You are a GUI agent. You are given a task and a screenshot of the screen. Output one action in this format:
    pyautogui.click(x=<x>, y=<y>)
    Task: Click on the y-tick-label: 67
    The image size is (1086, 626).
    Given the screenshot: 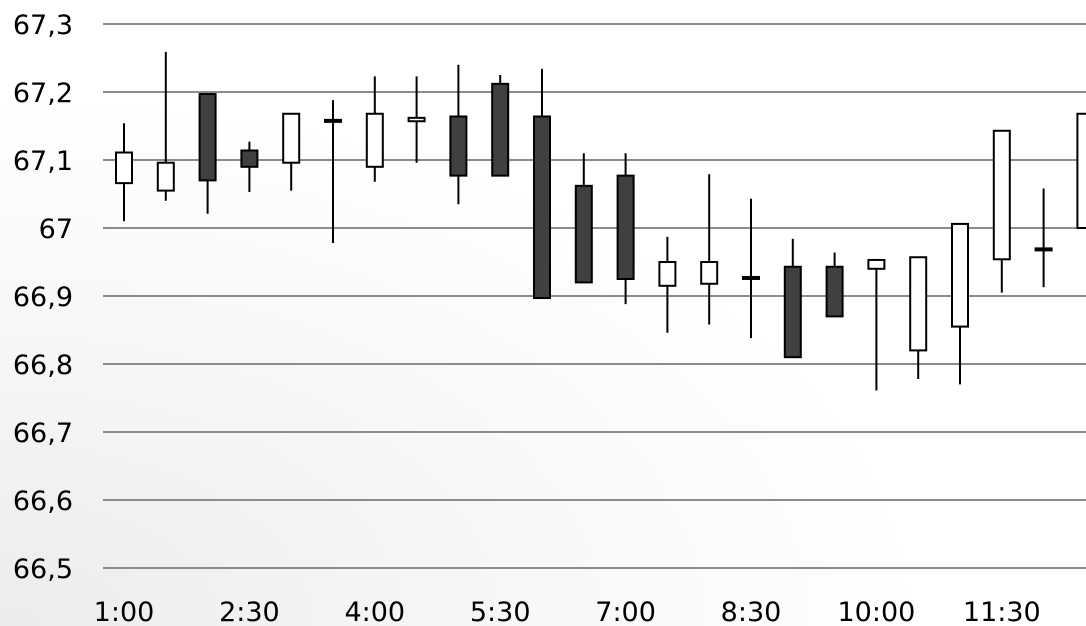 What is the action you would take?
    pyautogui.click(x=56, y=229)
    